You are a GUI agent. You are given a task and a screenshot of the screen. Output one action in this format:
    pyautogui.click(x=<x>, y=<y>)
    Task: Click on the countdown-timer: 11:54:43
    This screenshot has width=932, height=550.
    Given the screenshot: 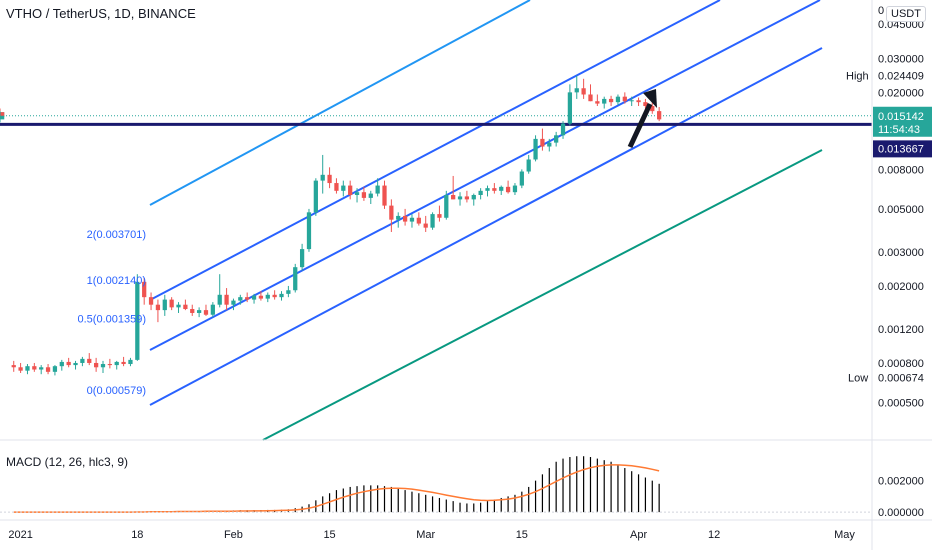 What is the action you would take?
    pyautogui.click(x=899, y=130)
    